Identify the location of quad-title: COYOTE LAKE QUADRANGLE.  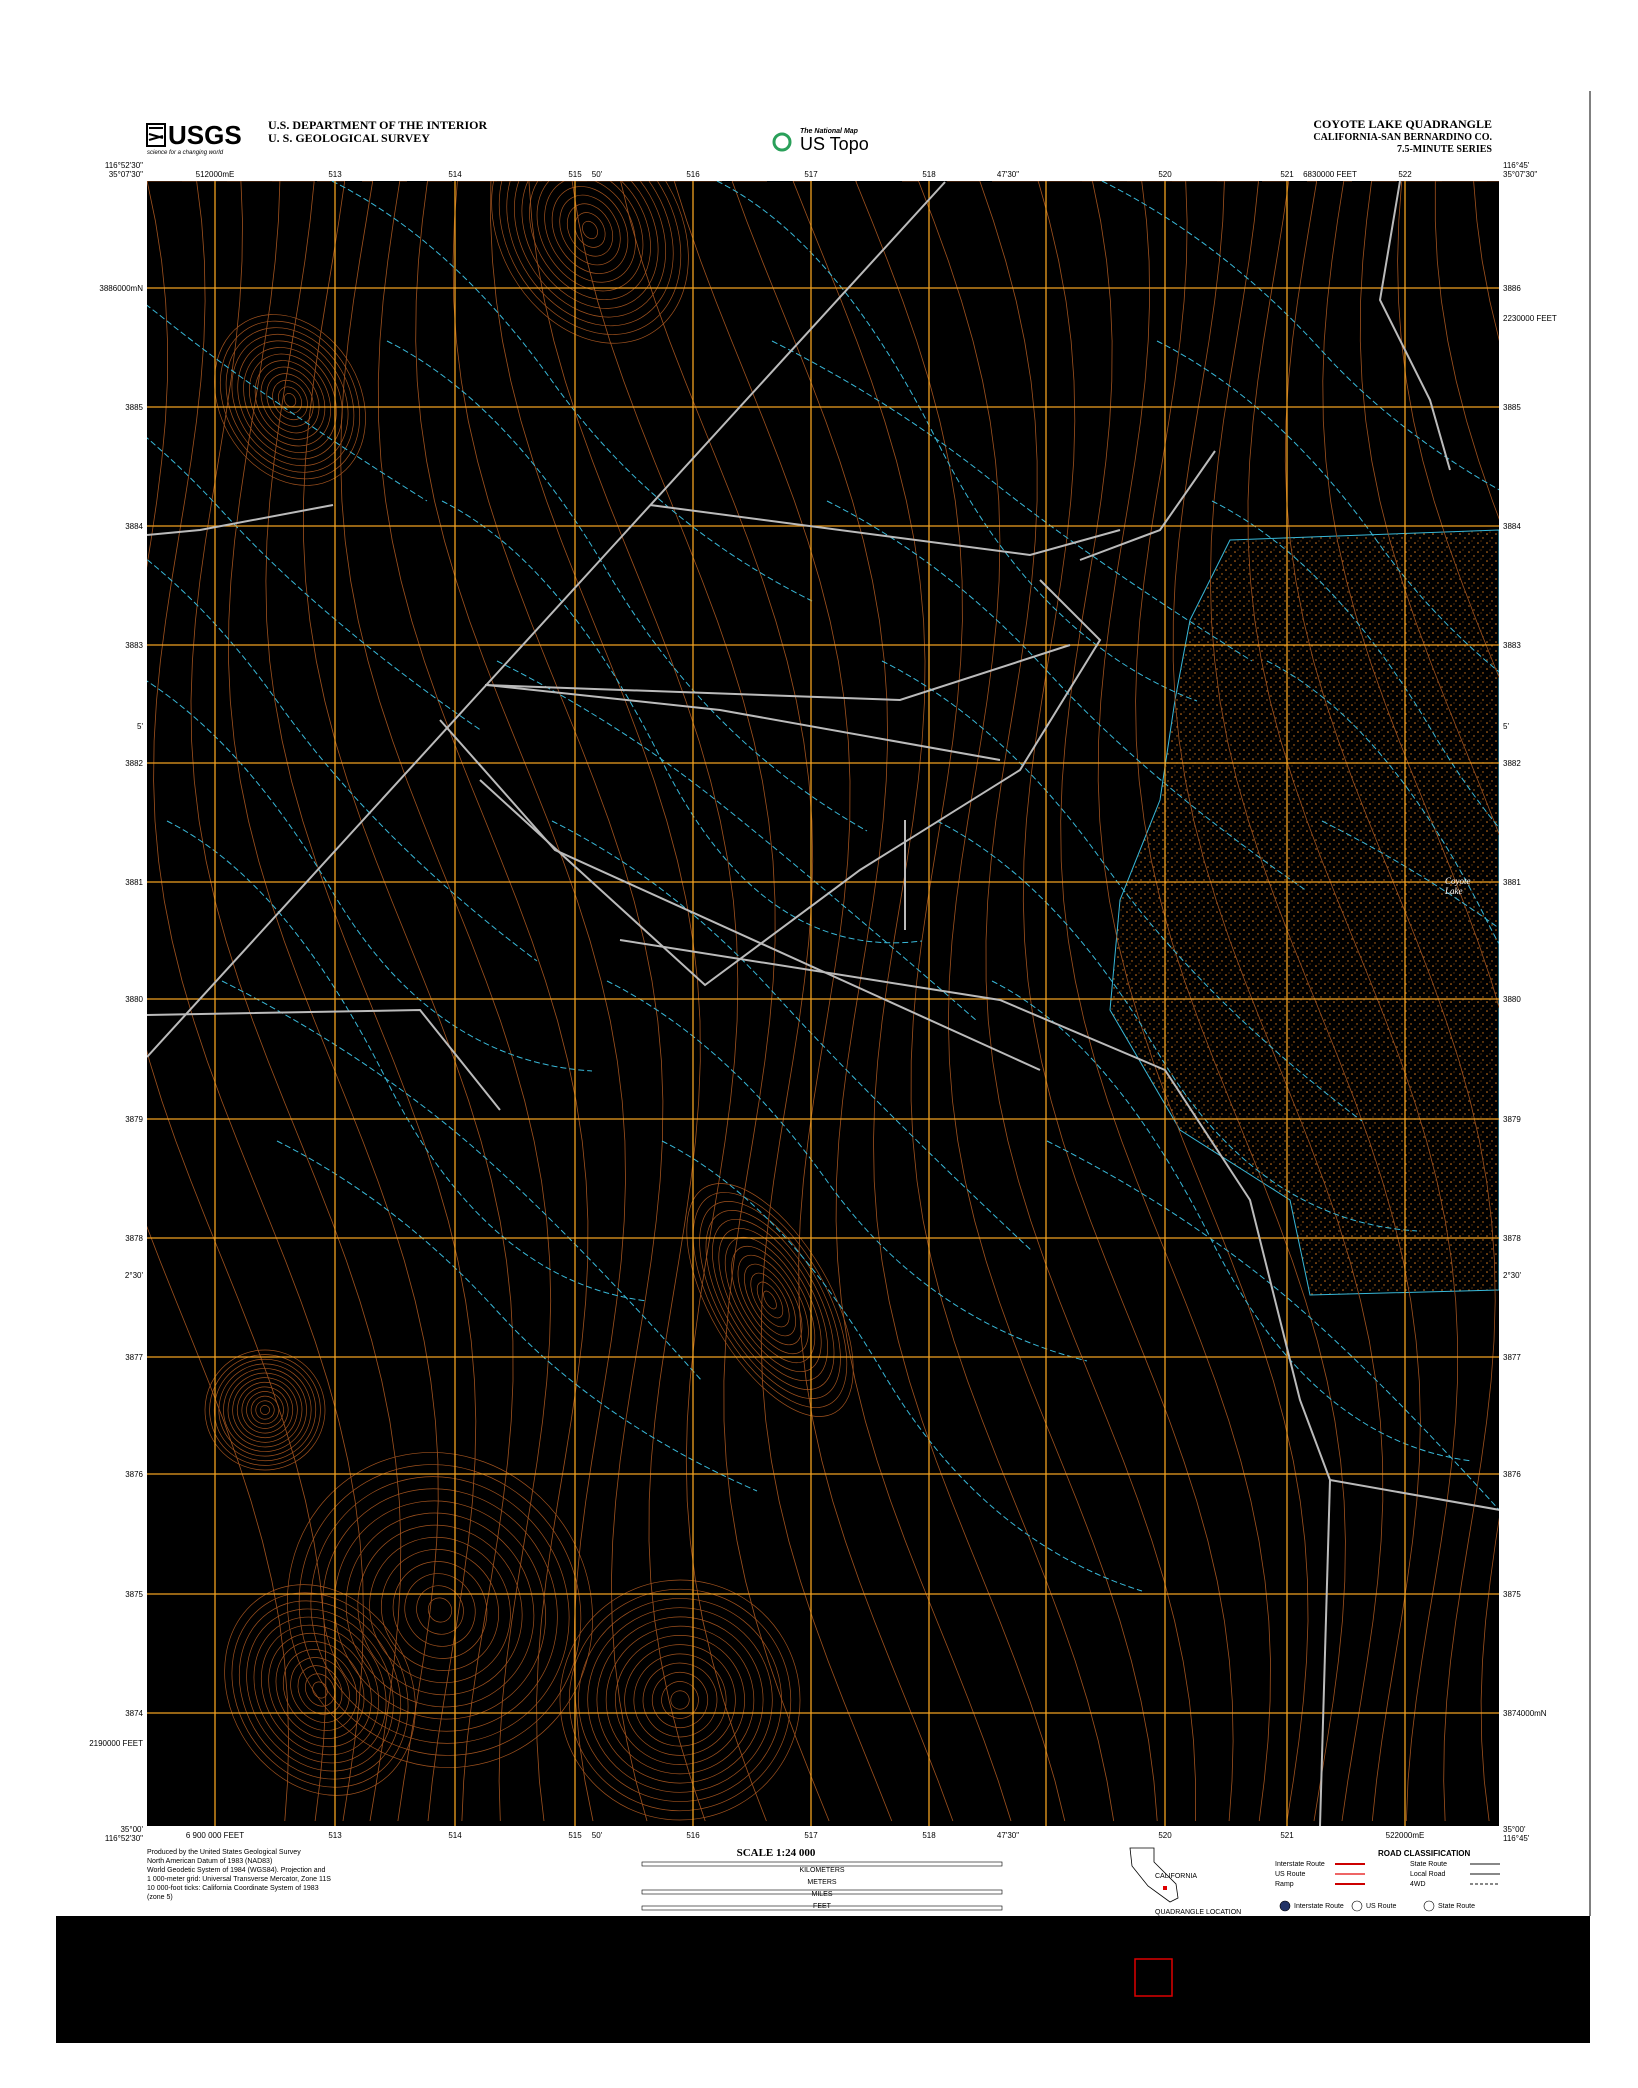
(1402, 124).